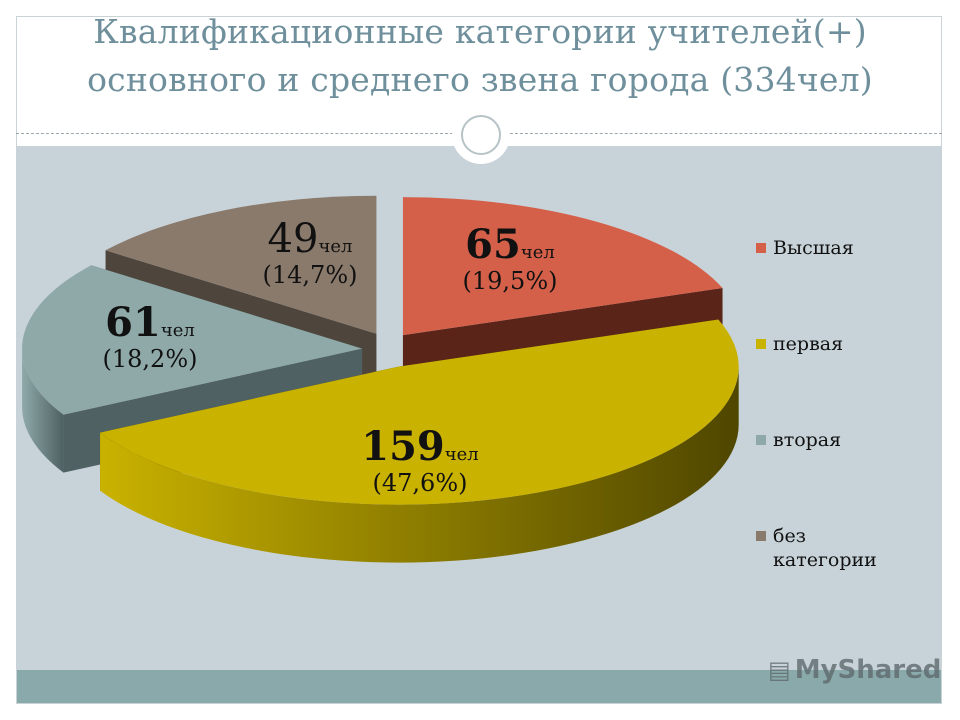 The image size is (960, 720). I want to click on watermark: ▤ MyShared, so click(854, 670).